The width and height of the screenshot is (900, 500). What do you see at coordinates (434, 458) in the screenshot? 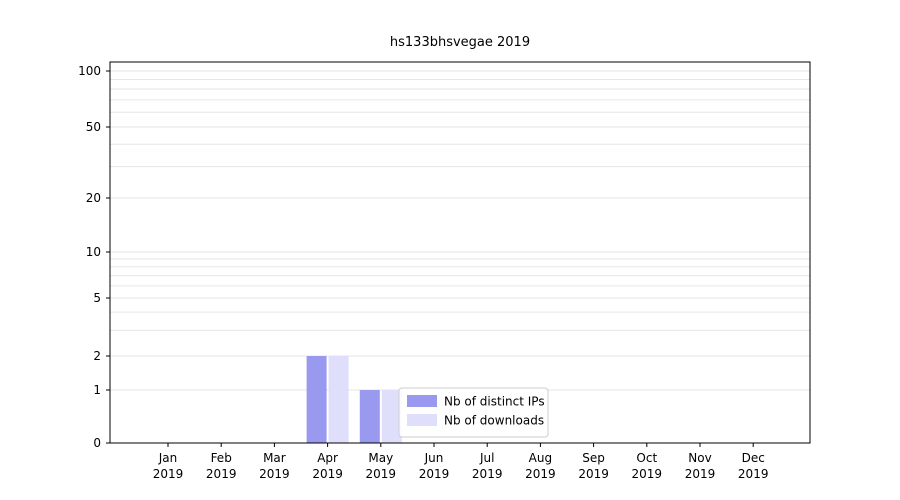
I see `x-tick-label-month: Jun` at bounding box center [434, 458].